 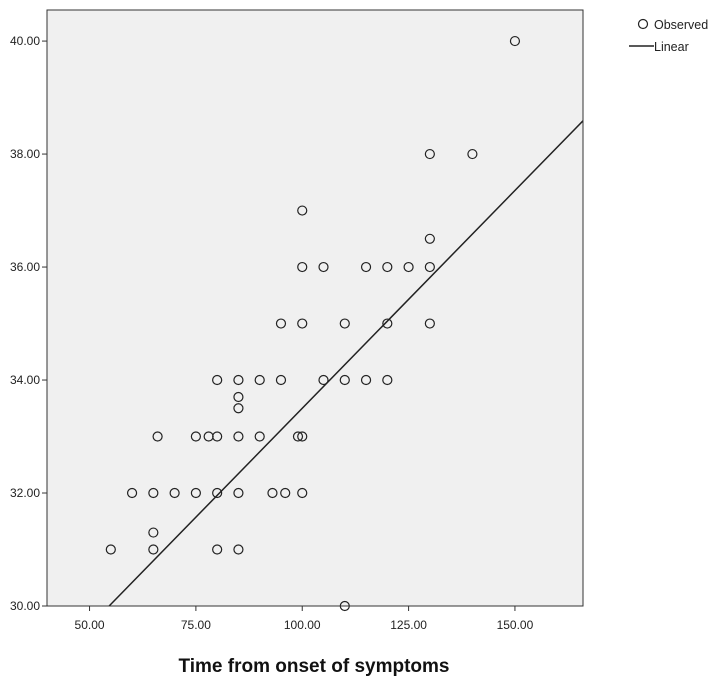 What do you see at coordinates (25, 267) in the screenshot?
I see `y-tick-label: 36.00` at bounding box center [25, 267].